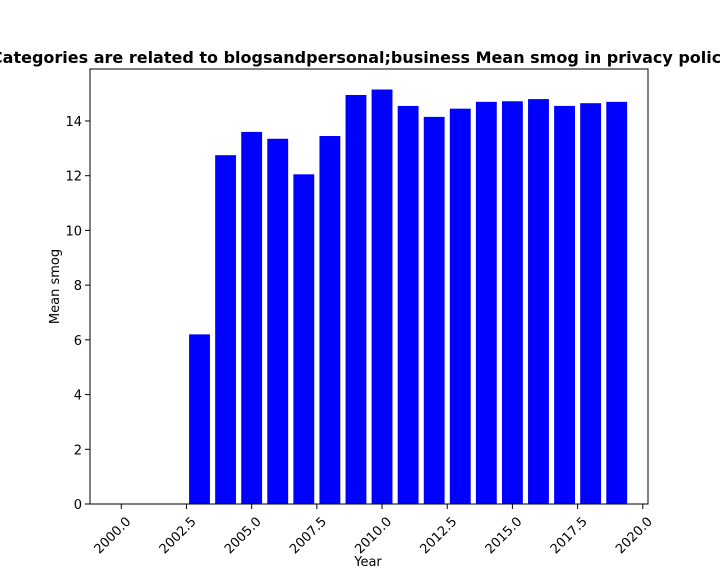 This screenshot has width=720, height=576. What do you see at coordinates (617, 302) in the screenshot?
I see `bar-2019` at bounding box center [617, 302].